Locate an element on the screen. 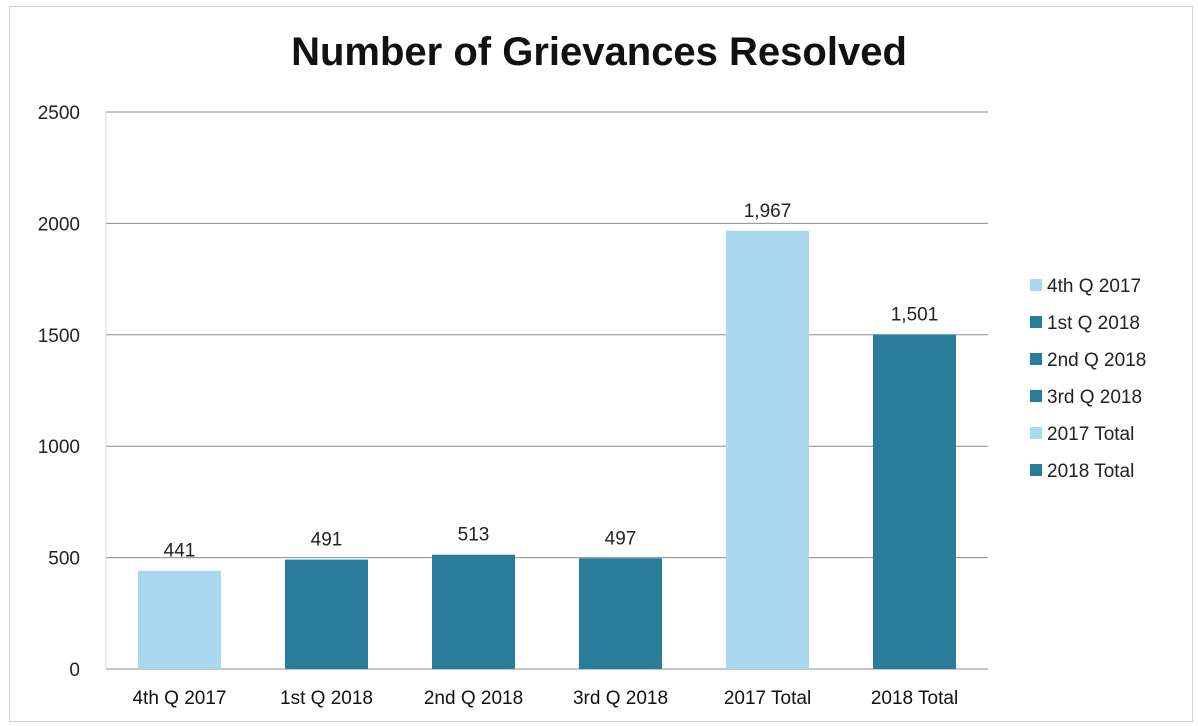 This screenshot has width=1198, height=726. x-tick-label: 1st Q 2018 is located at coordinates (326, 698).